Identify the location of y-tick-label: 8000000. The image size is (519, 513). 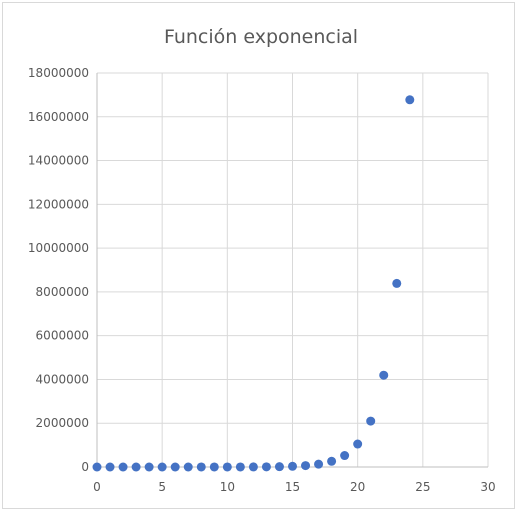
(62, 292).